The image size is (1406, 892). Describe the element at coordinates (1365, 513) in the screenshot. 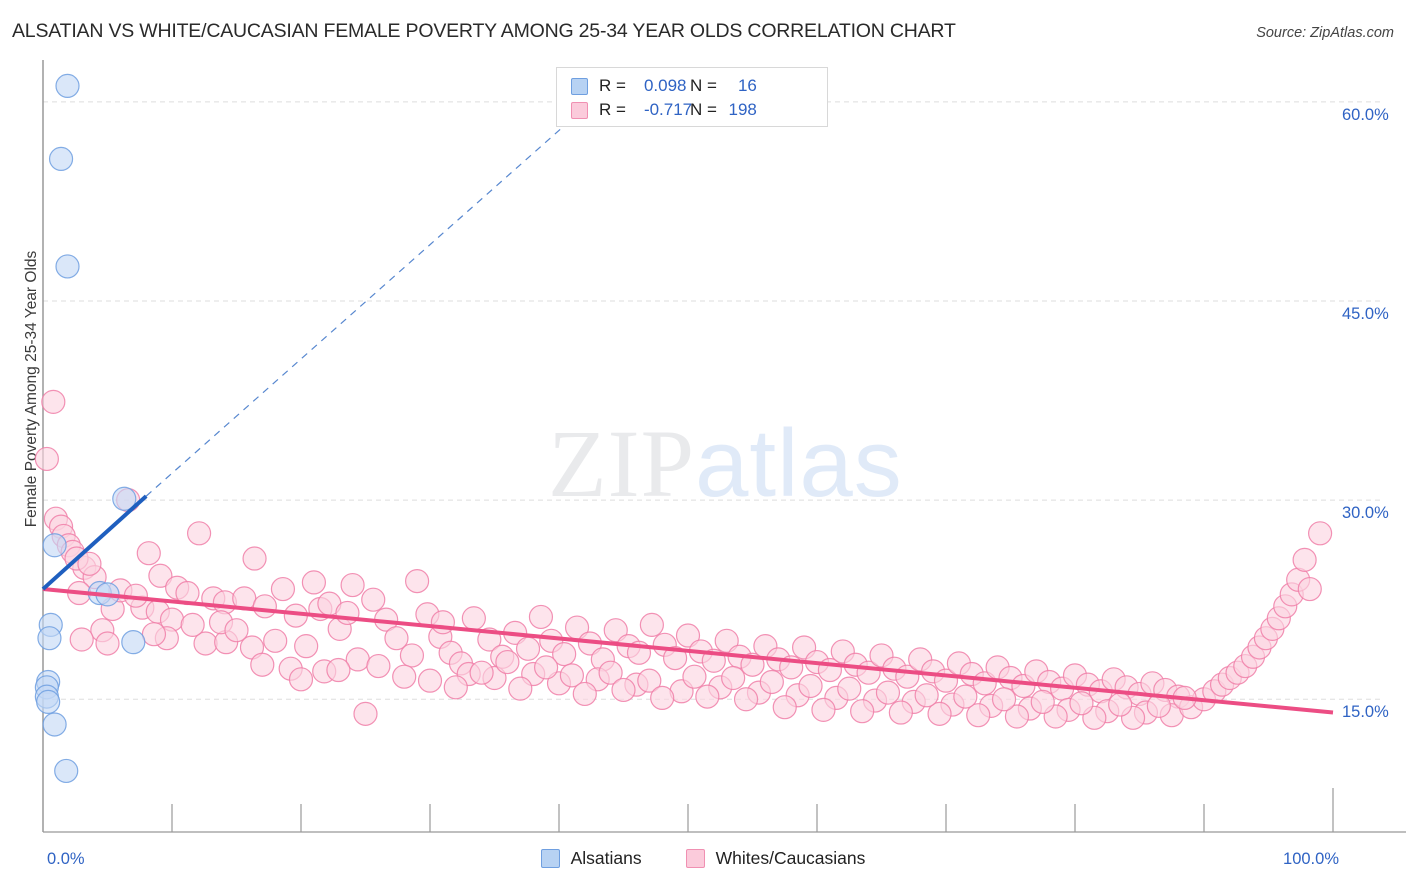

I see `y-tick-label: 30.0%` at that location.